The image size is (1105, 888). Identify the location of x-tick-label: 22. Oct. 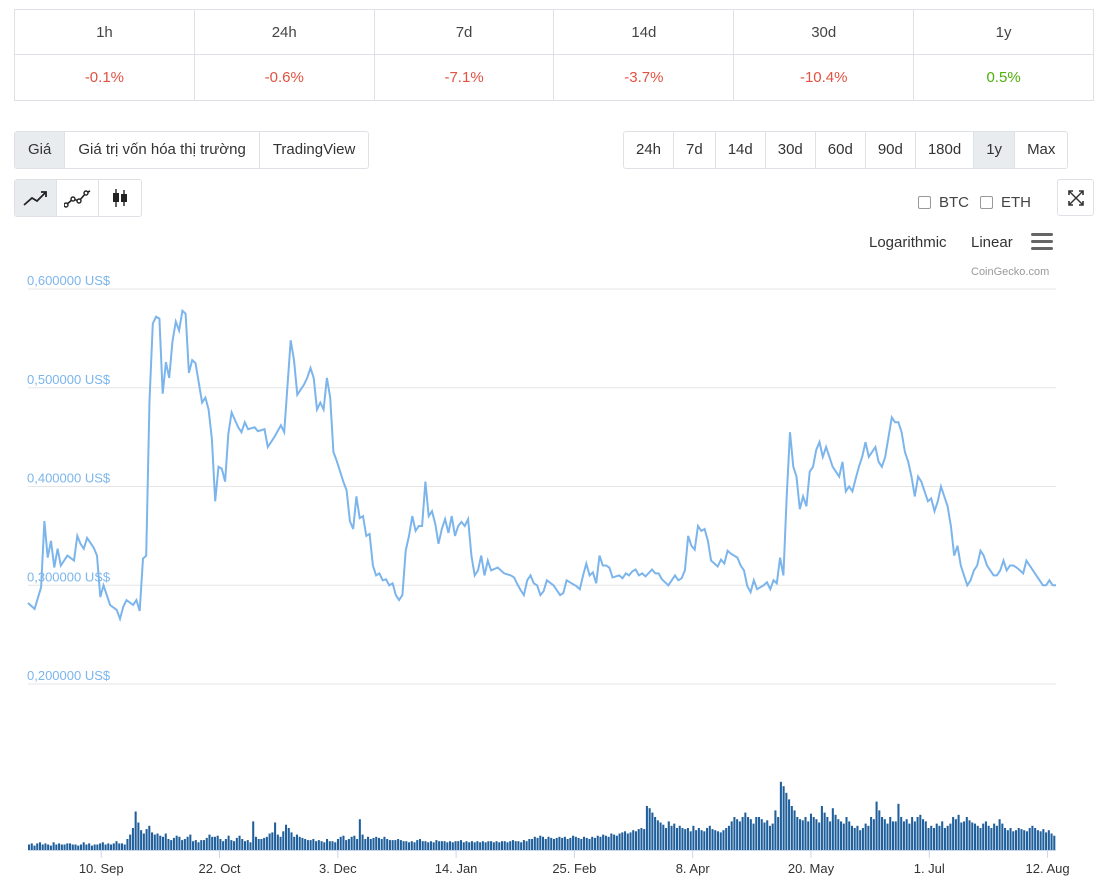
(220, 868).